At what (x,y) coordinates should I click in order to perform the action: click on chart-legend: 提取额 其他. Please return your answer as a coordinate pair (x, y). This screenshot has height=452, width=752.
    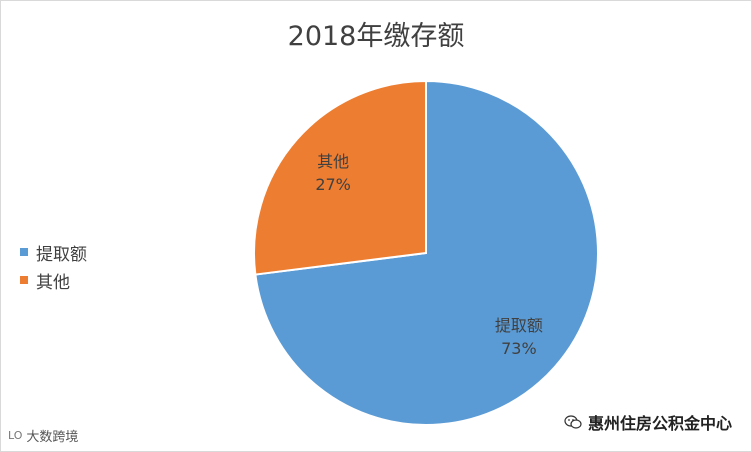
    Looking at the image, I should click on (53, 266).